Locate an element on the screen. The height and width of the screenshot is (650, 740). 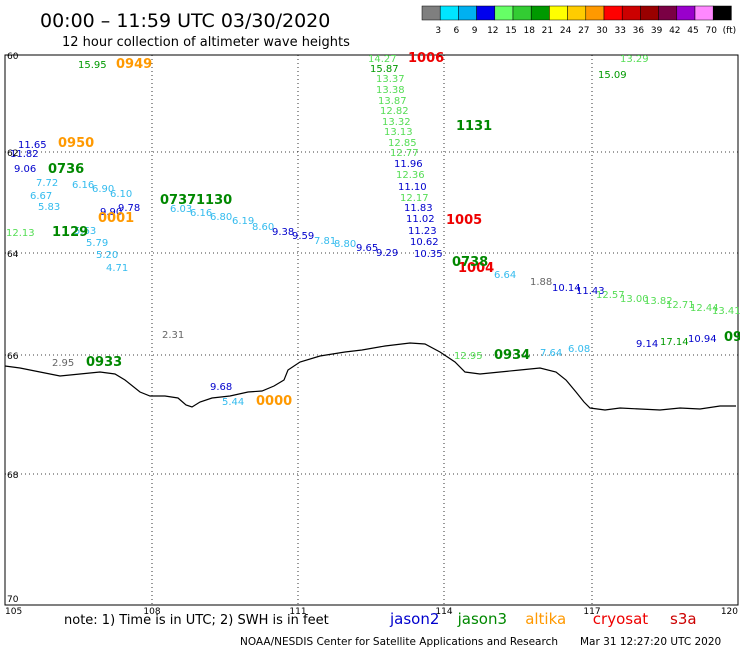
swh-label: 13.00 is located at coordinates (634, 299).